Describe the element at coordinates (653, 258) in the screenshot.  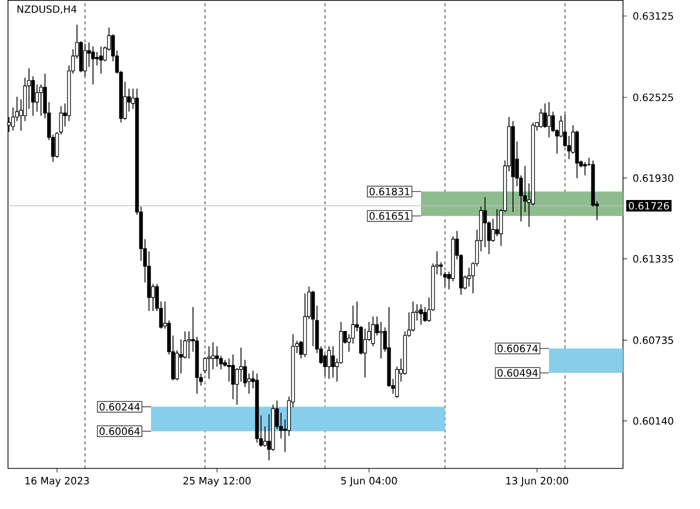
I see `y-tick-label: 0.61335` at that location.